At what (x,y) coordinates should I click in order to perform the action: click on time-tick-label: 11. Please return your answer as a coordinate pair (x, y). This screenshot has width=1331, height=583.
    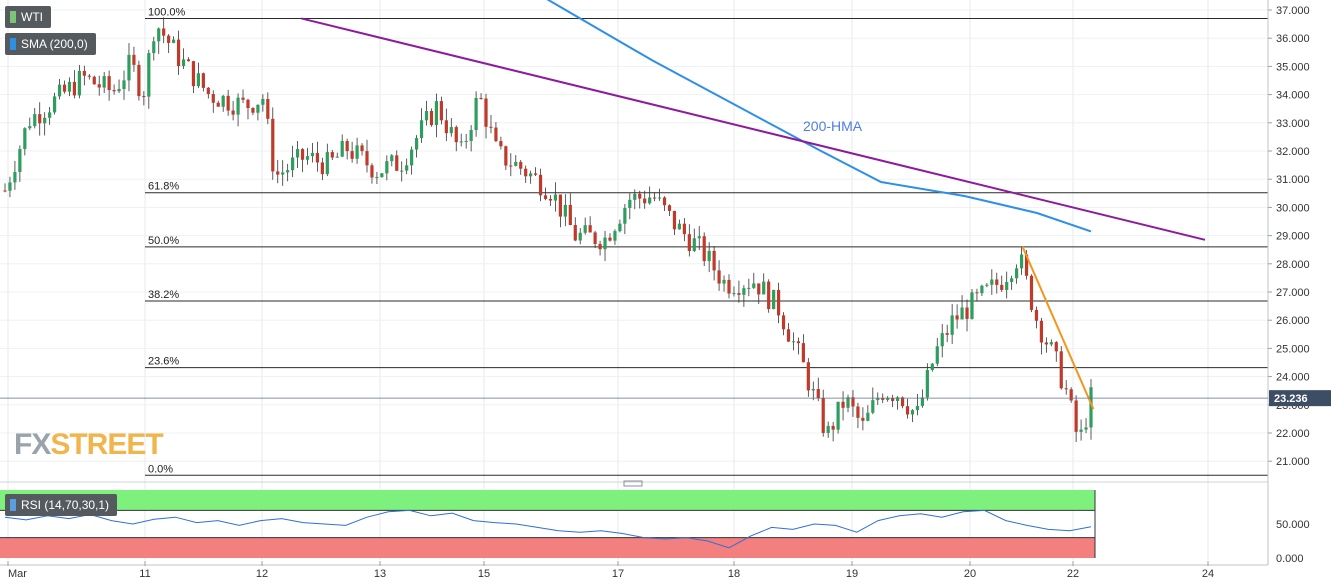
    Looking at the image, I should click on (144, 574).